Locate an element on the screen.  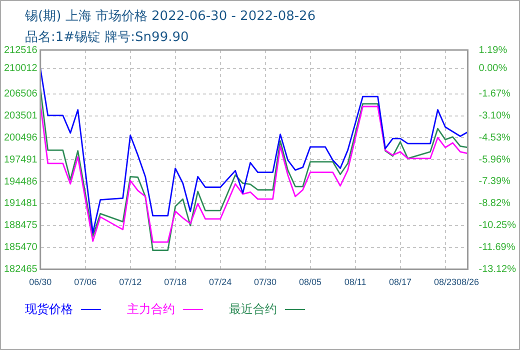
y2-tick-label: 0.00% is located at coordinates (493, 68).